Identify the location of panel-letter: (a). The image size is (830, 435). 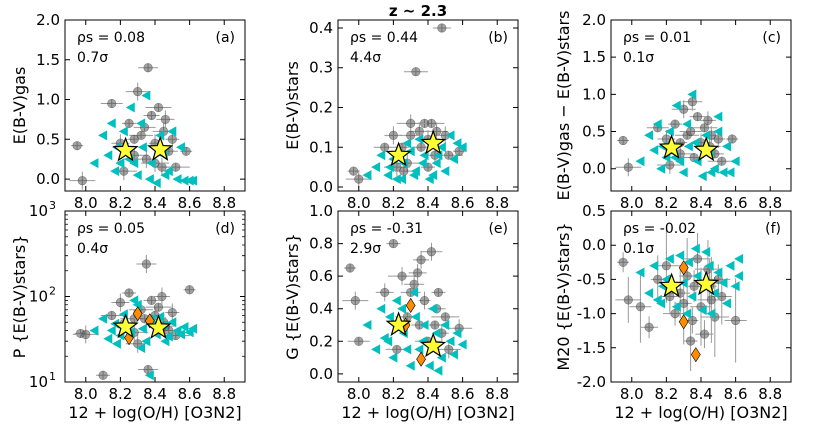
(225, 38).